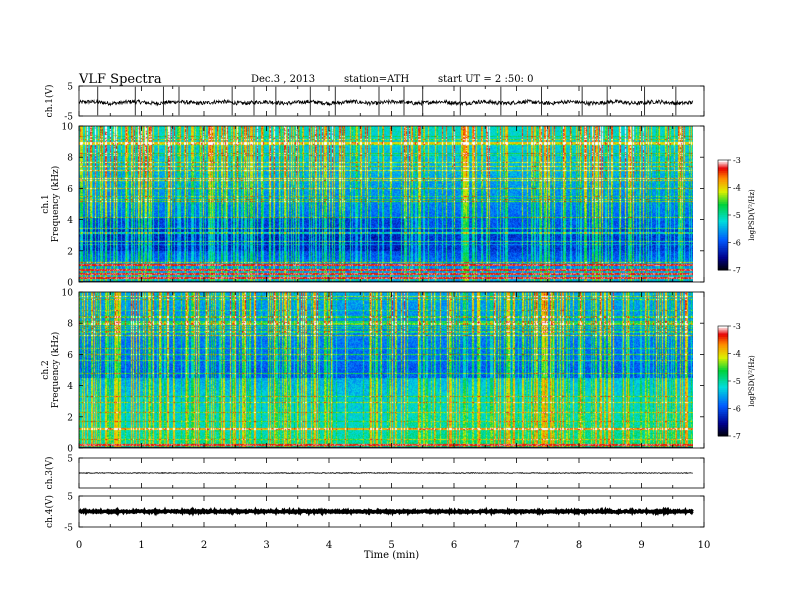 Image resolution: width=792 pixels, height=612 pixels. I want to click on y-tick-label: 2, so click(70, 418).